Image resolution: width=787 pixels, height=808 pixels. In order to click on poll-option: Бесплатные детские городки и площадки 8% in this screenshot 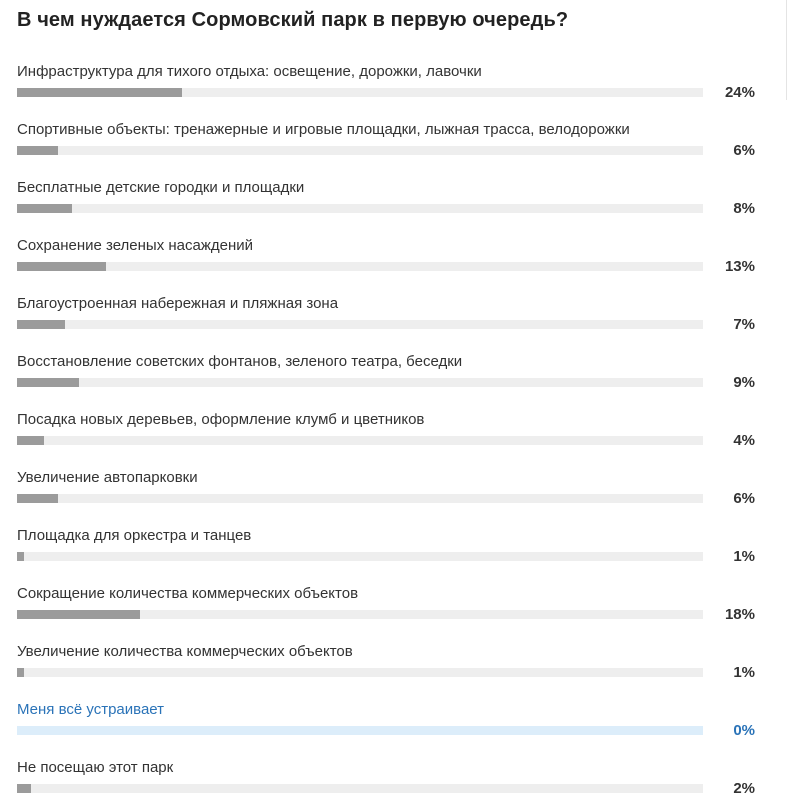, I will do `click(387, 199)`.